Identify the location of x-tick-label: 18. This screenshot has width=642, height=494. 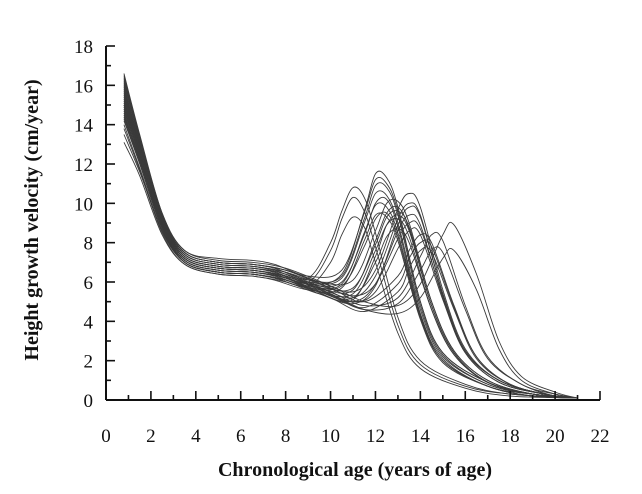
(510, 436).